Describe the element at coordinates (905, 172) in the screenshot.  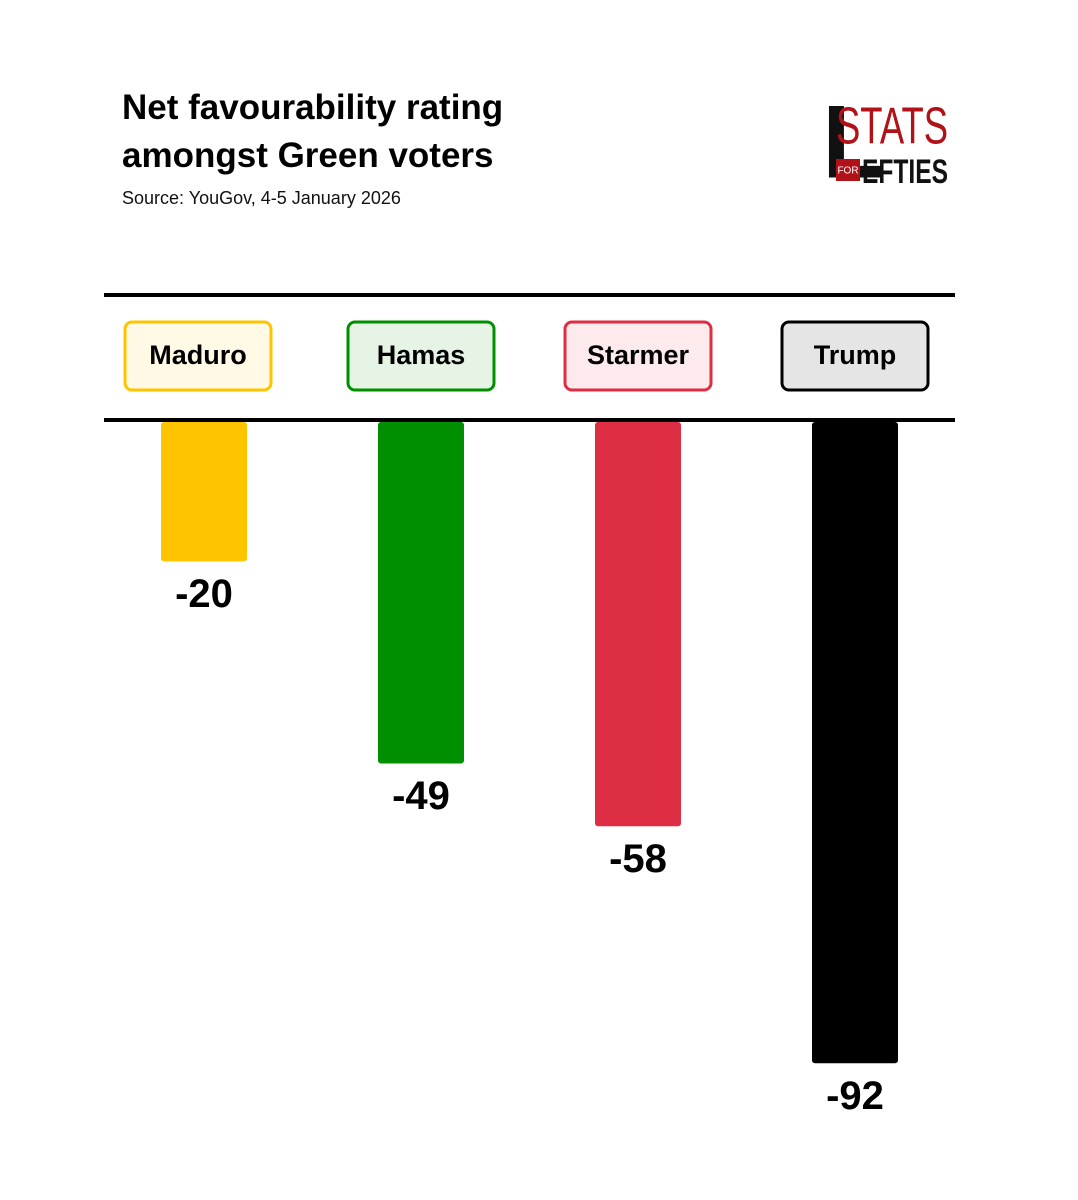
I see `logo-bottom: EFTIES` at that location.